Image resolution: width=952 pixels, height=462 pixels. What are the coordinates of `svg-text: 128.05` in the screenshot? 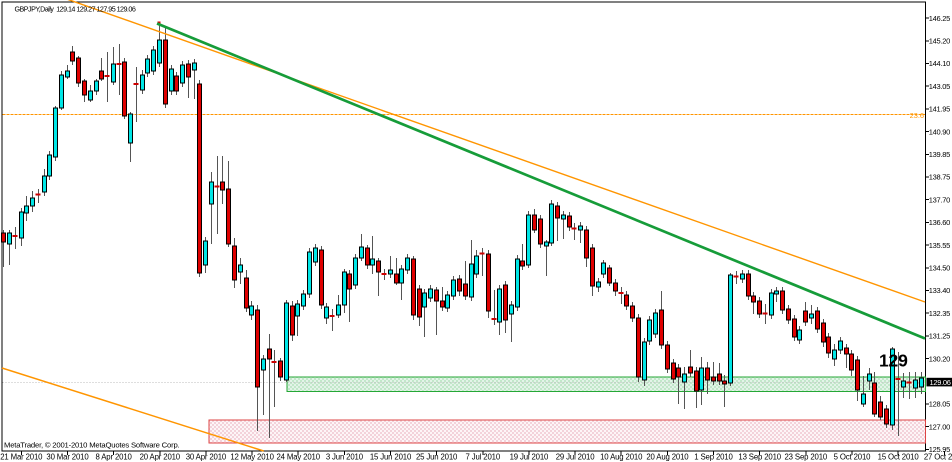 It's located at (939, 404).